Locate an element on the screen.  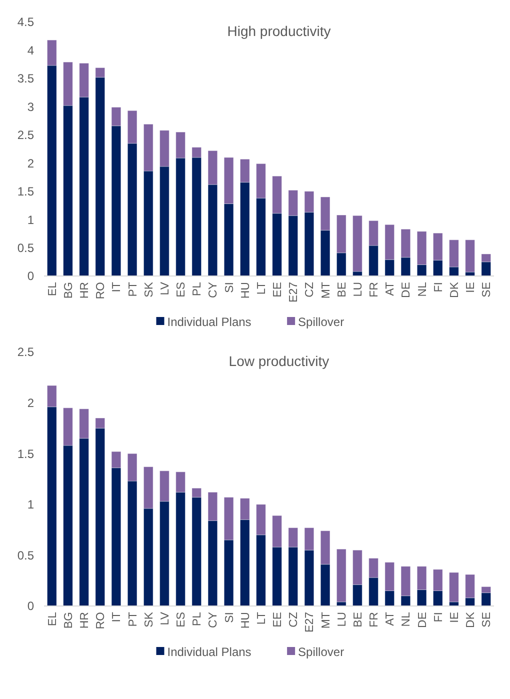
y-tick-label: 3 is located at coordinates (30, 107).